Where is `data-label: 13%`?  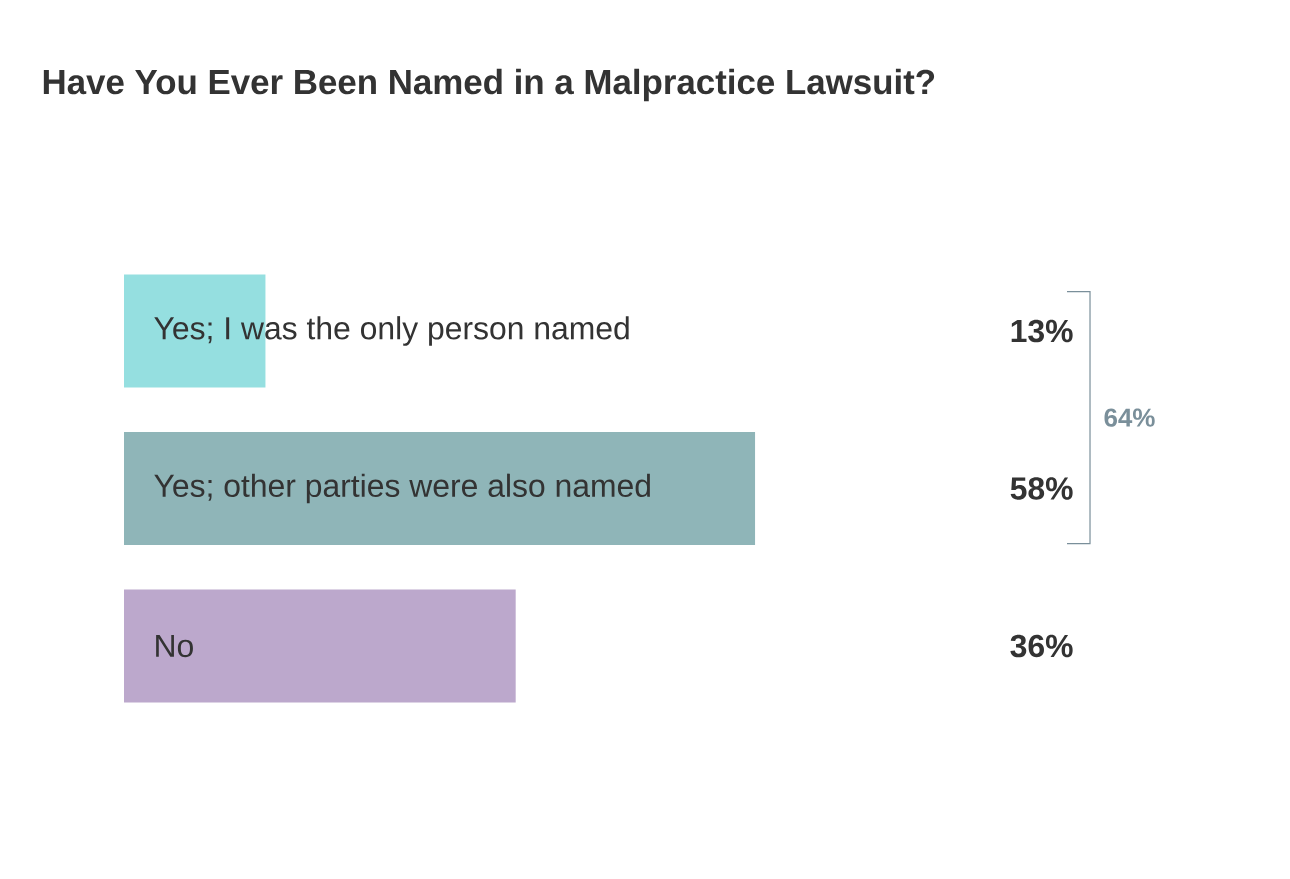
data-label: 13% is located at coordinates (1042, 331).